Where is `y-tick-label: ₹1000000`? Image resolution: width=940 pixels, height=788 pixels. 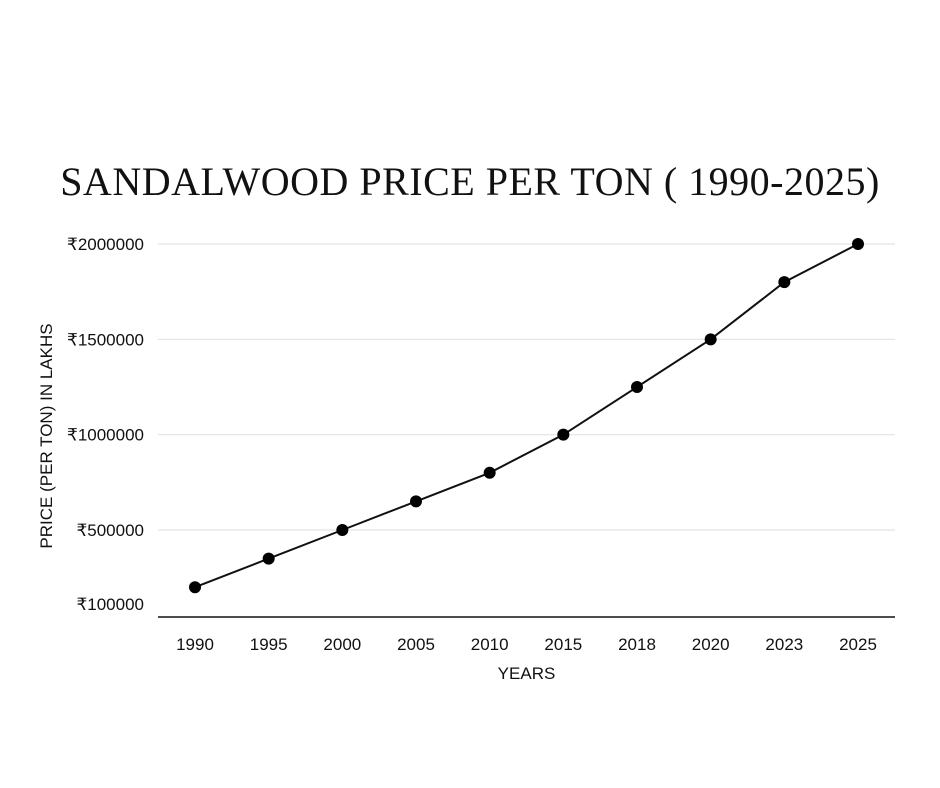
y-tick-label: ₹1000000 is located at coordinates (105, 435).